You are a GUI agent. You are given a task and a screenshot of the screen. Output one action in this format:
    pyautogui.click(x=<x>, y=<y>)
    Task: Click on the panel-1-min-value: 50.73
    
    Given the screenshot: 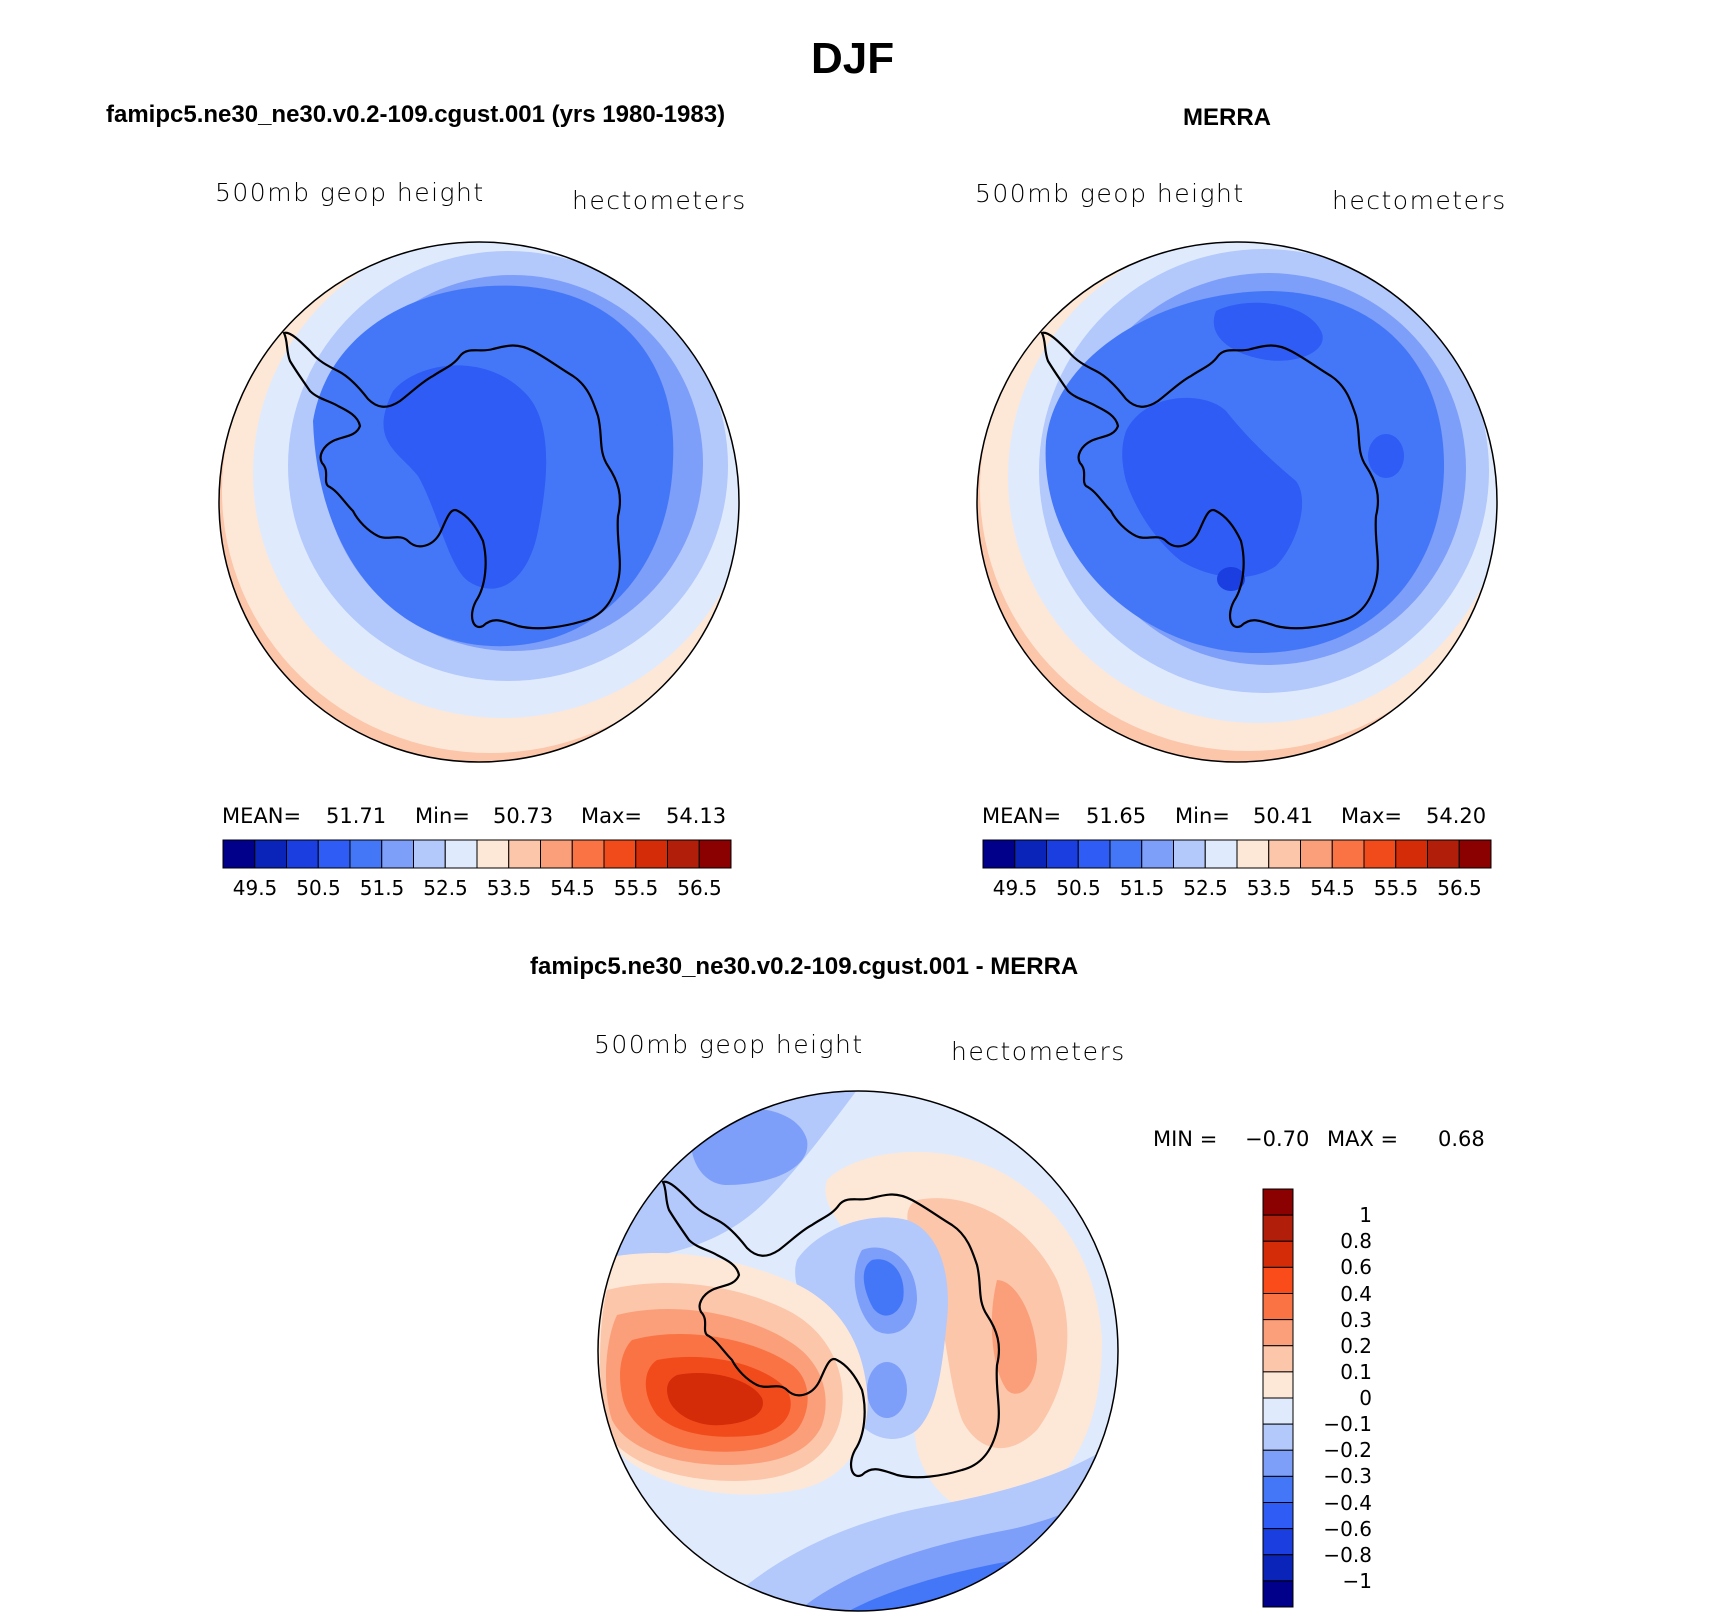 What is the action you would take?
    pyautogui.click(x=523, y=816)
    